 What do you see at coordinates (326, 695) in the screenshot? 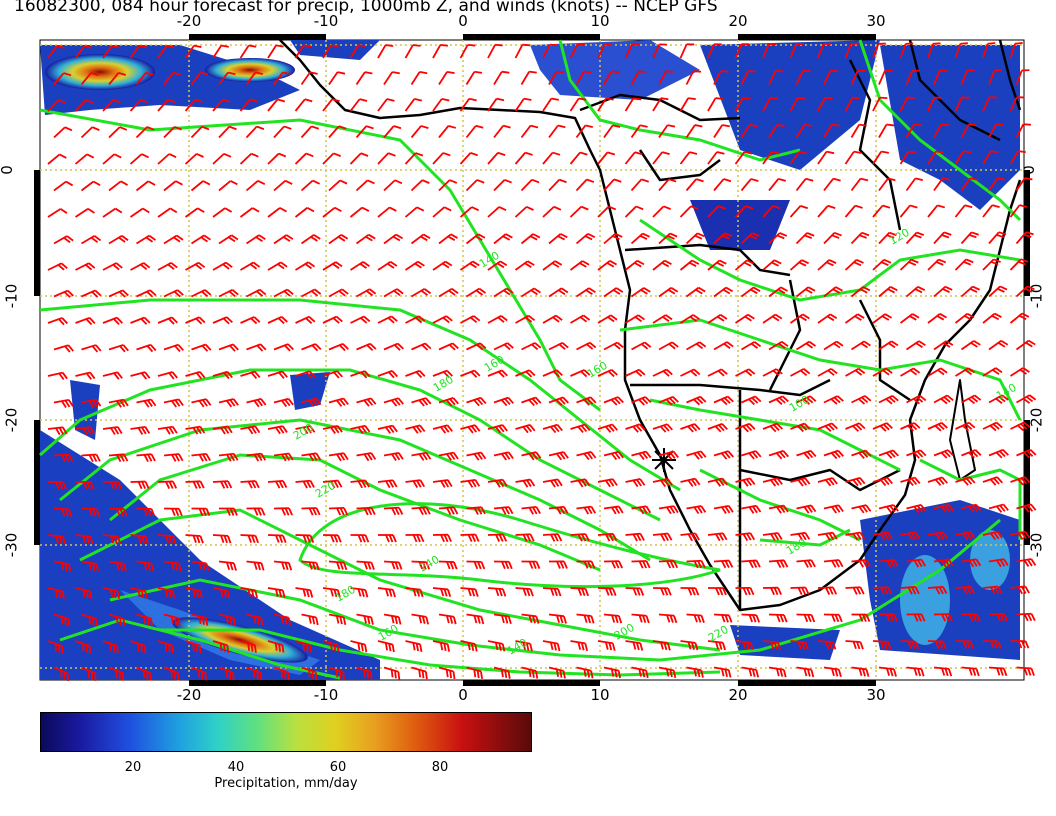
I see `lon-label-bottom: -10` at bounding box center [326, 695].